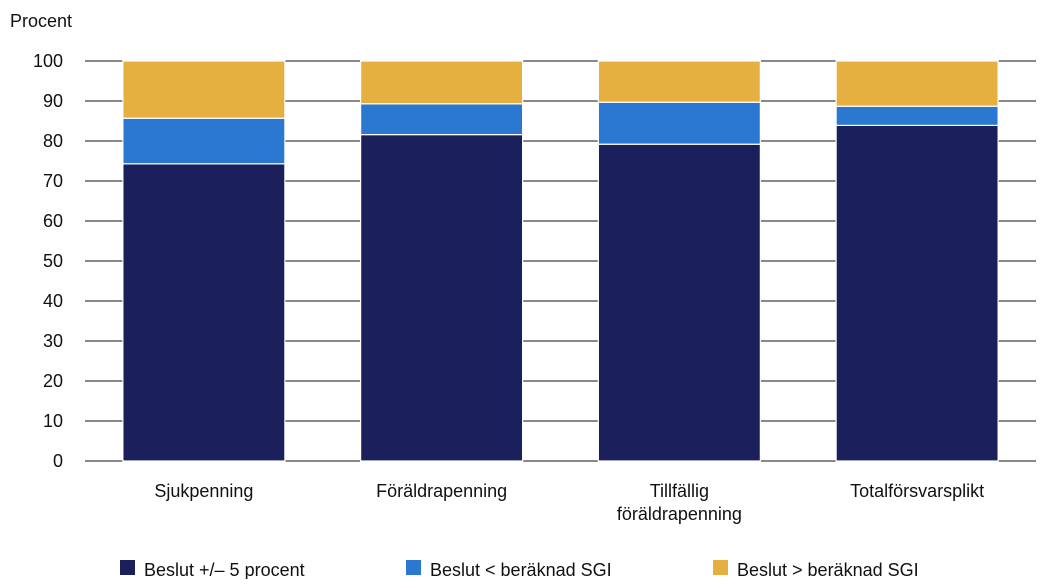  Describe the element at coordinates (53, 341) in the screenshot. I see `y-tick-label: 30` at that location.